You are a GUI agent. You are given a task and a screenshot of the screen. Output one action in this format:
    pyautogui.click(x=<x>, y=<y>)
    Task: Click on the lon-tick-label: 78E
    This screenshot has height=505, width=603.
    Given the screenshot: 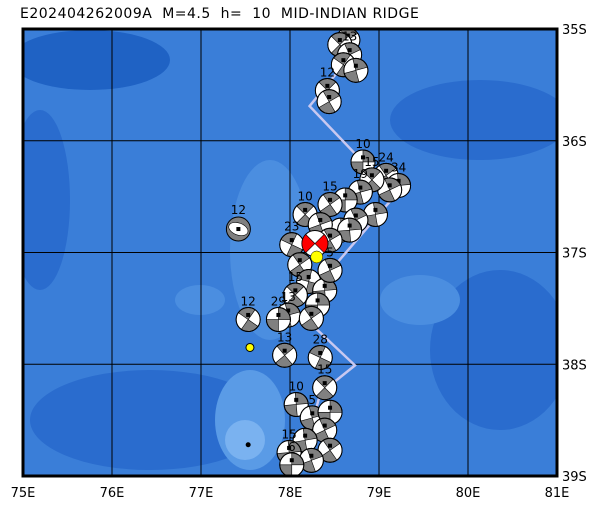 What is the action you would take?
    pyautogui.click(x=290, y=493)
    